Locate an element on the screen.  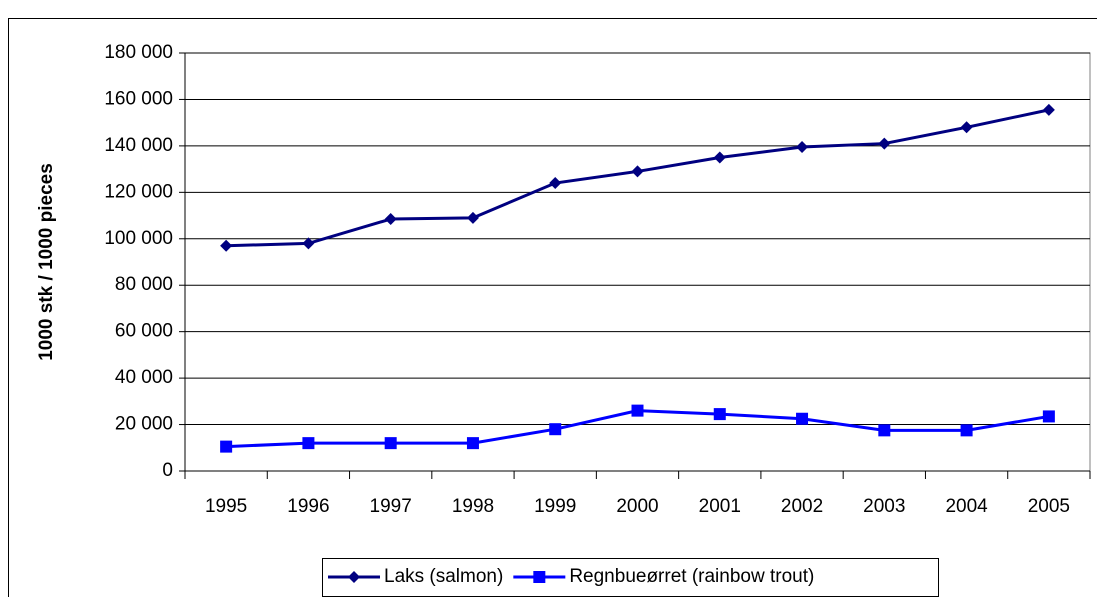
x-tick-label: 1996 is located at coordinates (308, 506).